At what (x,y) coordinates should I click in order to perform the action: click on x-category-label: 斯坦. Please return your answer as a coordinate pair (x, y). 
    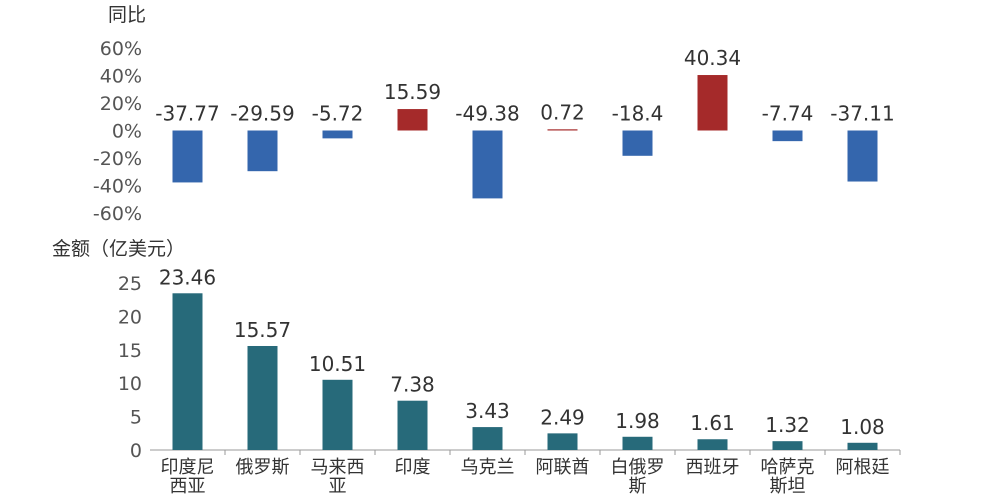
    Looking at the image, I should click on (788, 486).